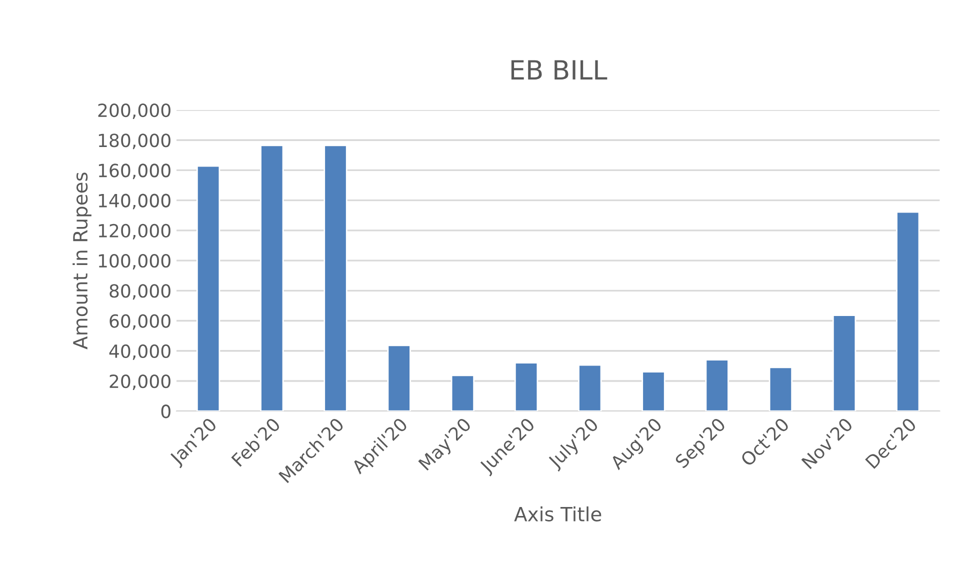 This screenshot has height=579, width=954. Describe the element at coordinates (140, 322) in the screenshot. I see `y-tick-label: 60,000` at that location.